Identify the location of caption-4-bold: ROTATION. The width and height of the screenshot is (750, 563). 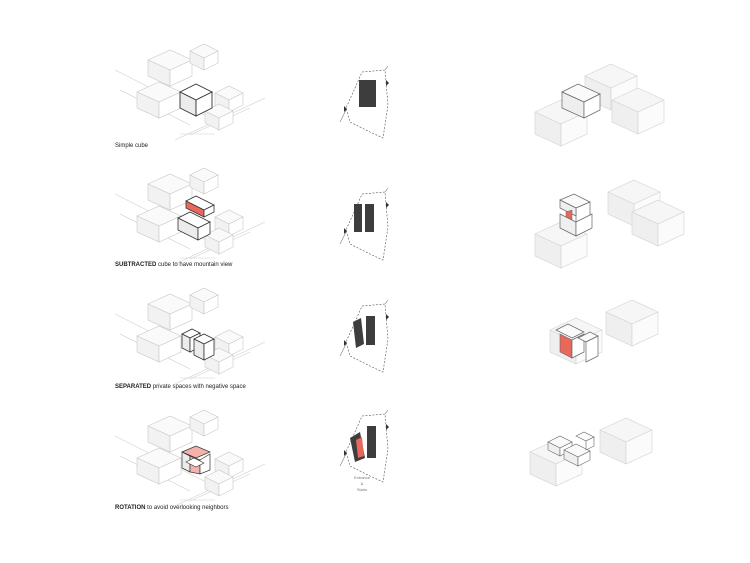
(130, 508).